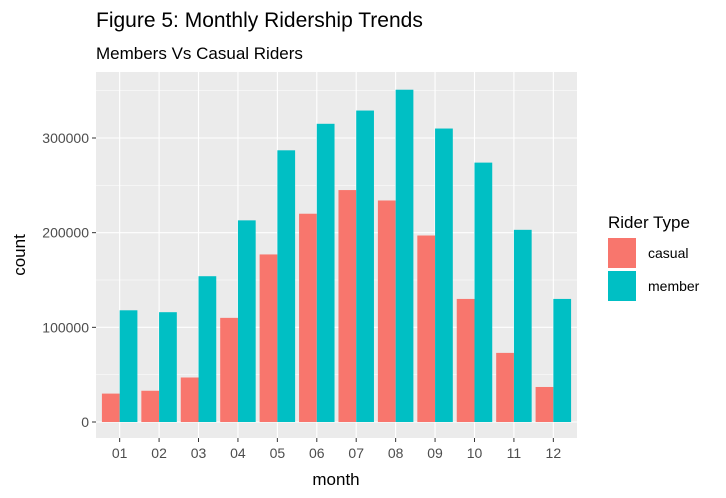 The width and height of the screenshot is (726, 498). What do you see at coordinates (65, 233) in the screenshot?
I see `y-tick-label: 200000` at bounding box center [65, 233].